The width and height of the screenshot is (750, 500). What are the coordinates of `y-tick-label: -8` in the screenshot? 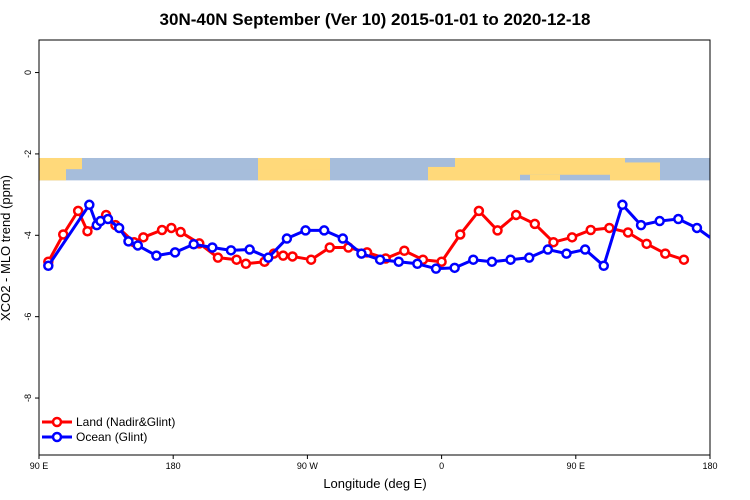 It's located at (28, 398).